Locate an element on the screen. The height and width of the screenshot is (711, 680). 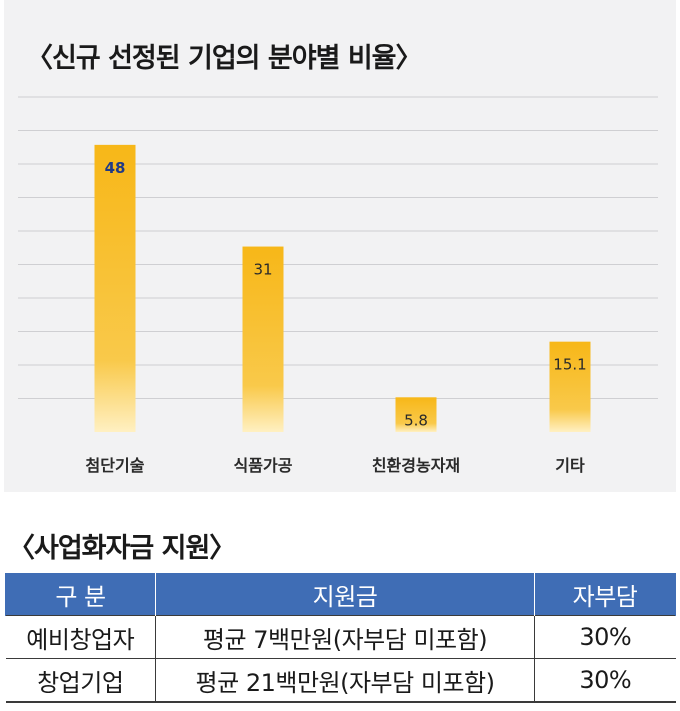
category-label-1: 첨단기술 is located at coordinates (115, 465).